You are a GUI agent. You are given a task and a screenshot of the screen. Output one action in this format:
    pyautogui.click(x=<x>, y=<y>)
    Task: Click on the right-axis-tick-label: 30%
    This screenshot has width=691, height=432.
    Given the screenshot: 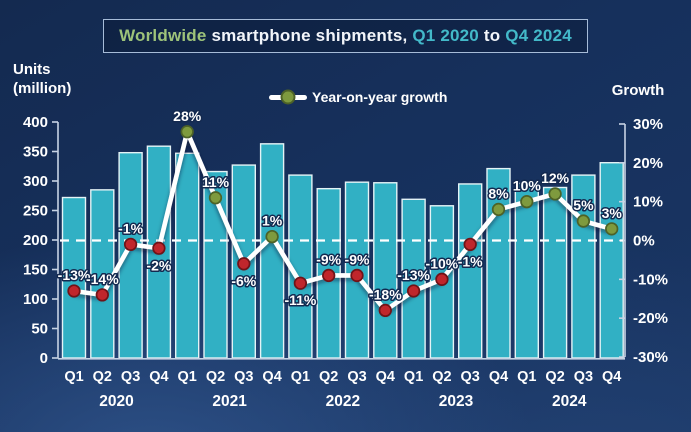 What is the action you would take?
    pyautogui.click(x=648, y=124)
    